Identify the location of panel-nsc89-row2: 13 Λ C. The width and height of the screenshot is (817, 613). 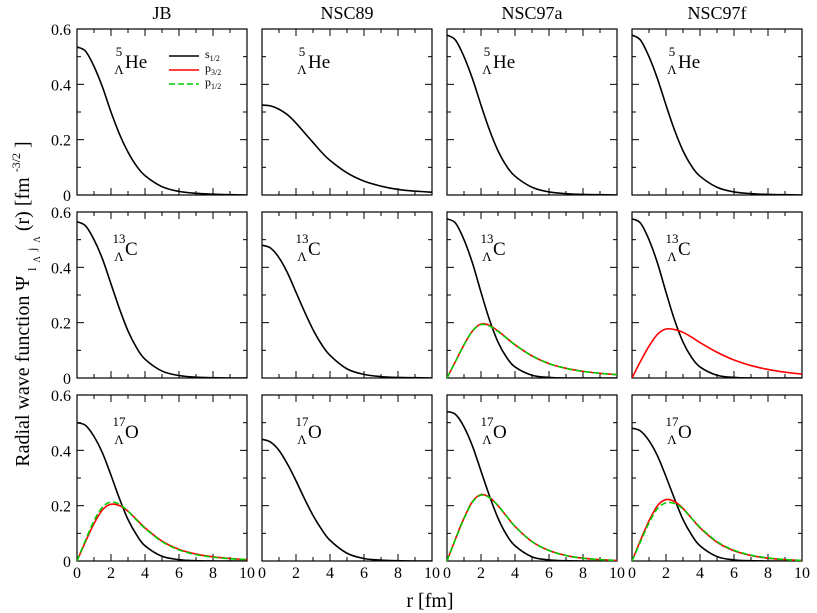
(347, 295).